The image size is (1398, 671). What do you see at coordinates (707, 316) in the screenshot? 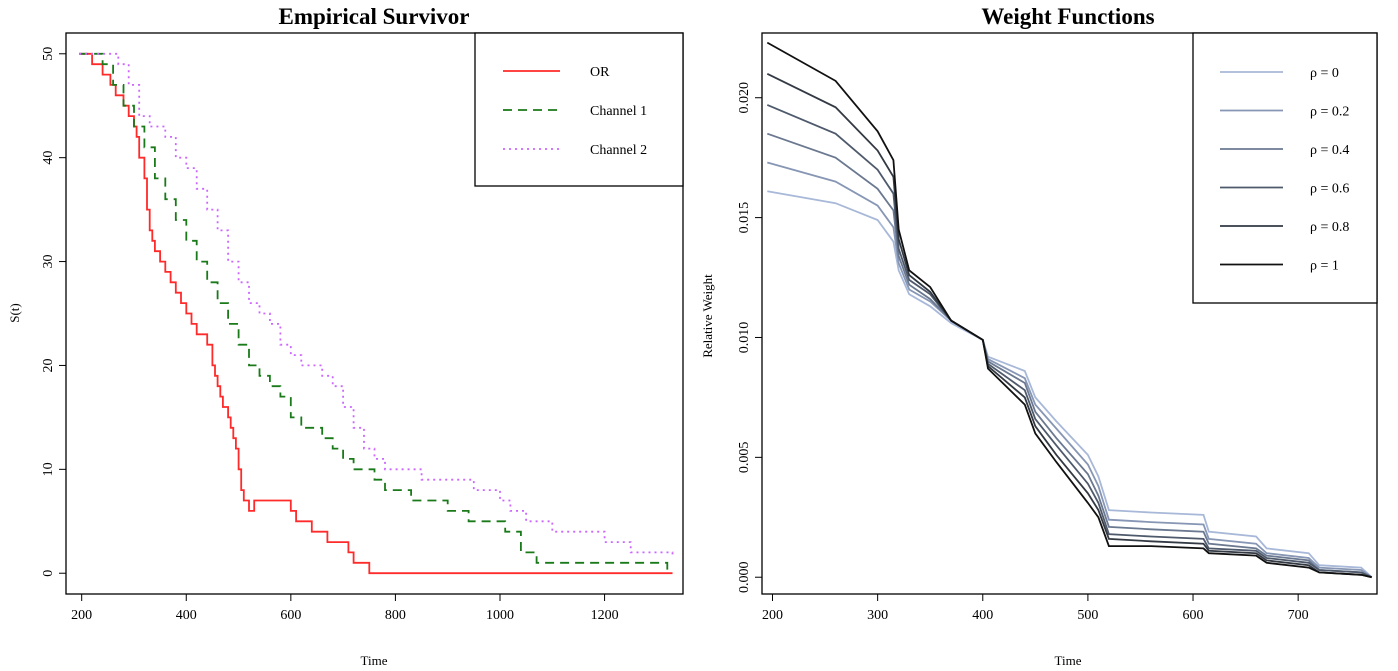
I see `y-axis-label: Relative Weight` at bounding box center [707, 316].